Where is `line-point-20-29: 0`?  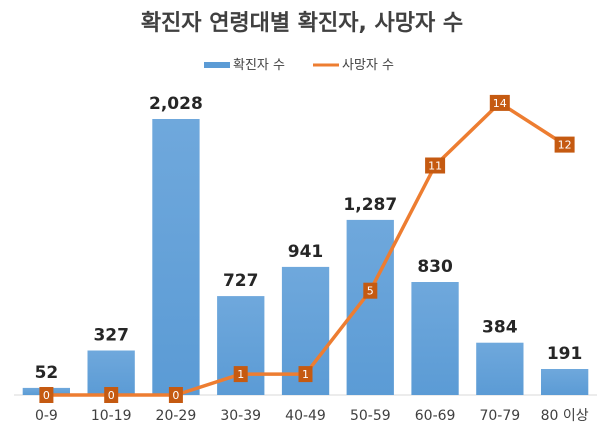
line-point-20-29: 0 is located at coordinates (175, 395).